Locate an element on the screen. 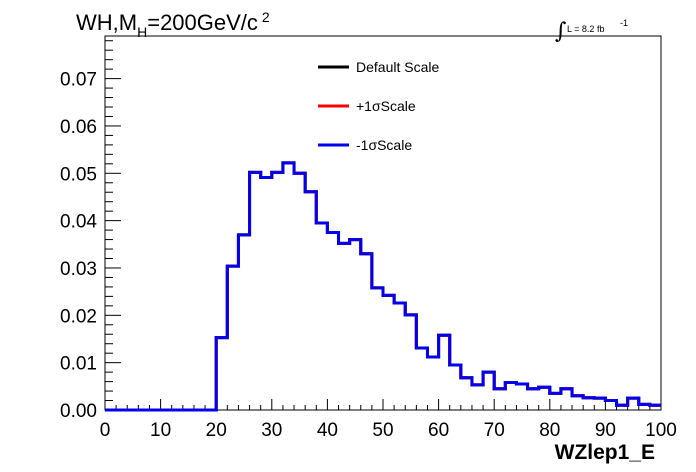 The width and height of the screenshot is (696, 472). y-tick-label: 0.05 is located at coordinates (78, 174).